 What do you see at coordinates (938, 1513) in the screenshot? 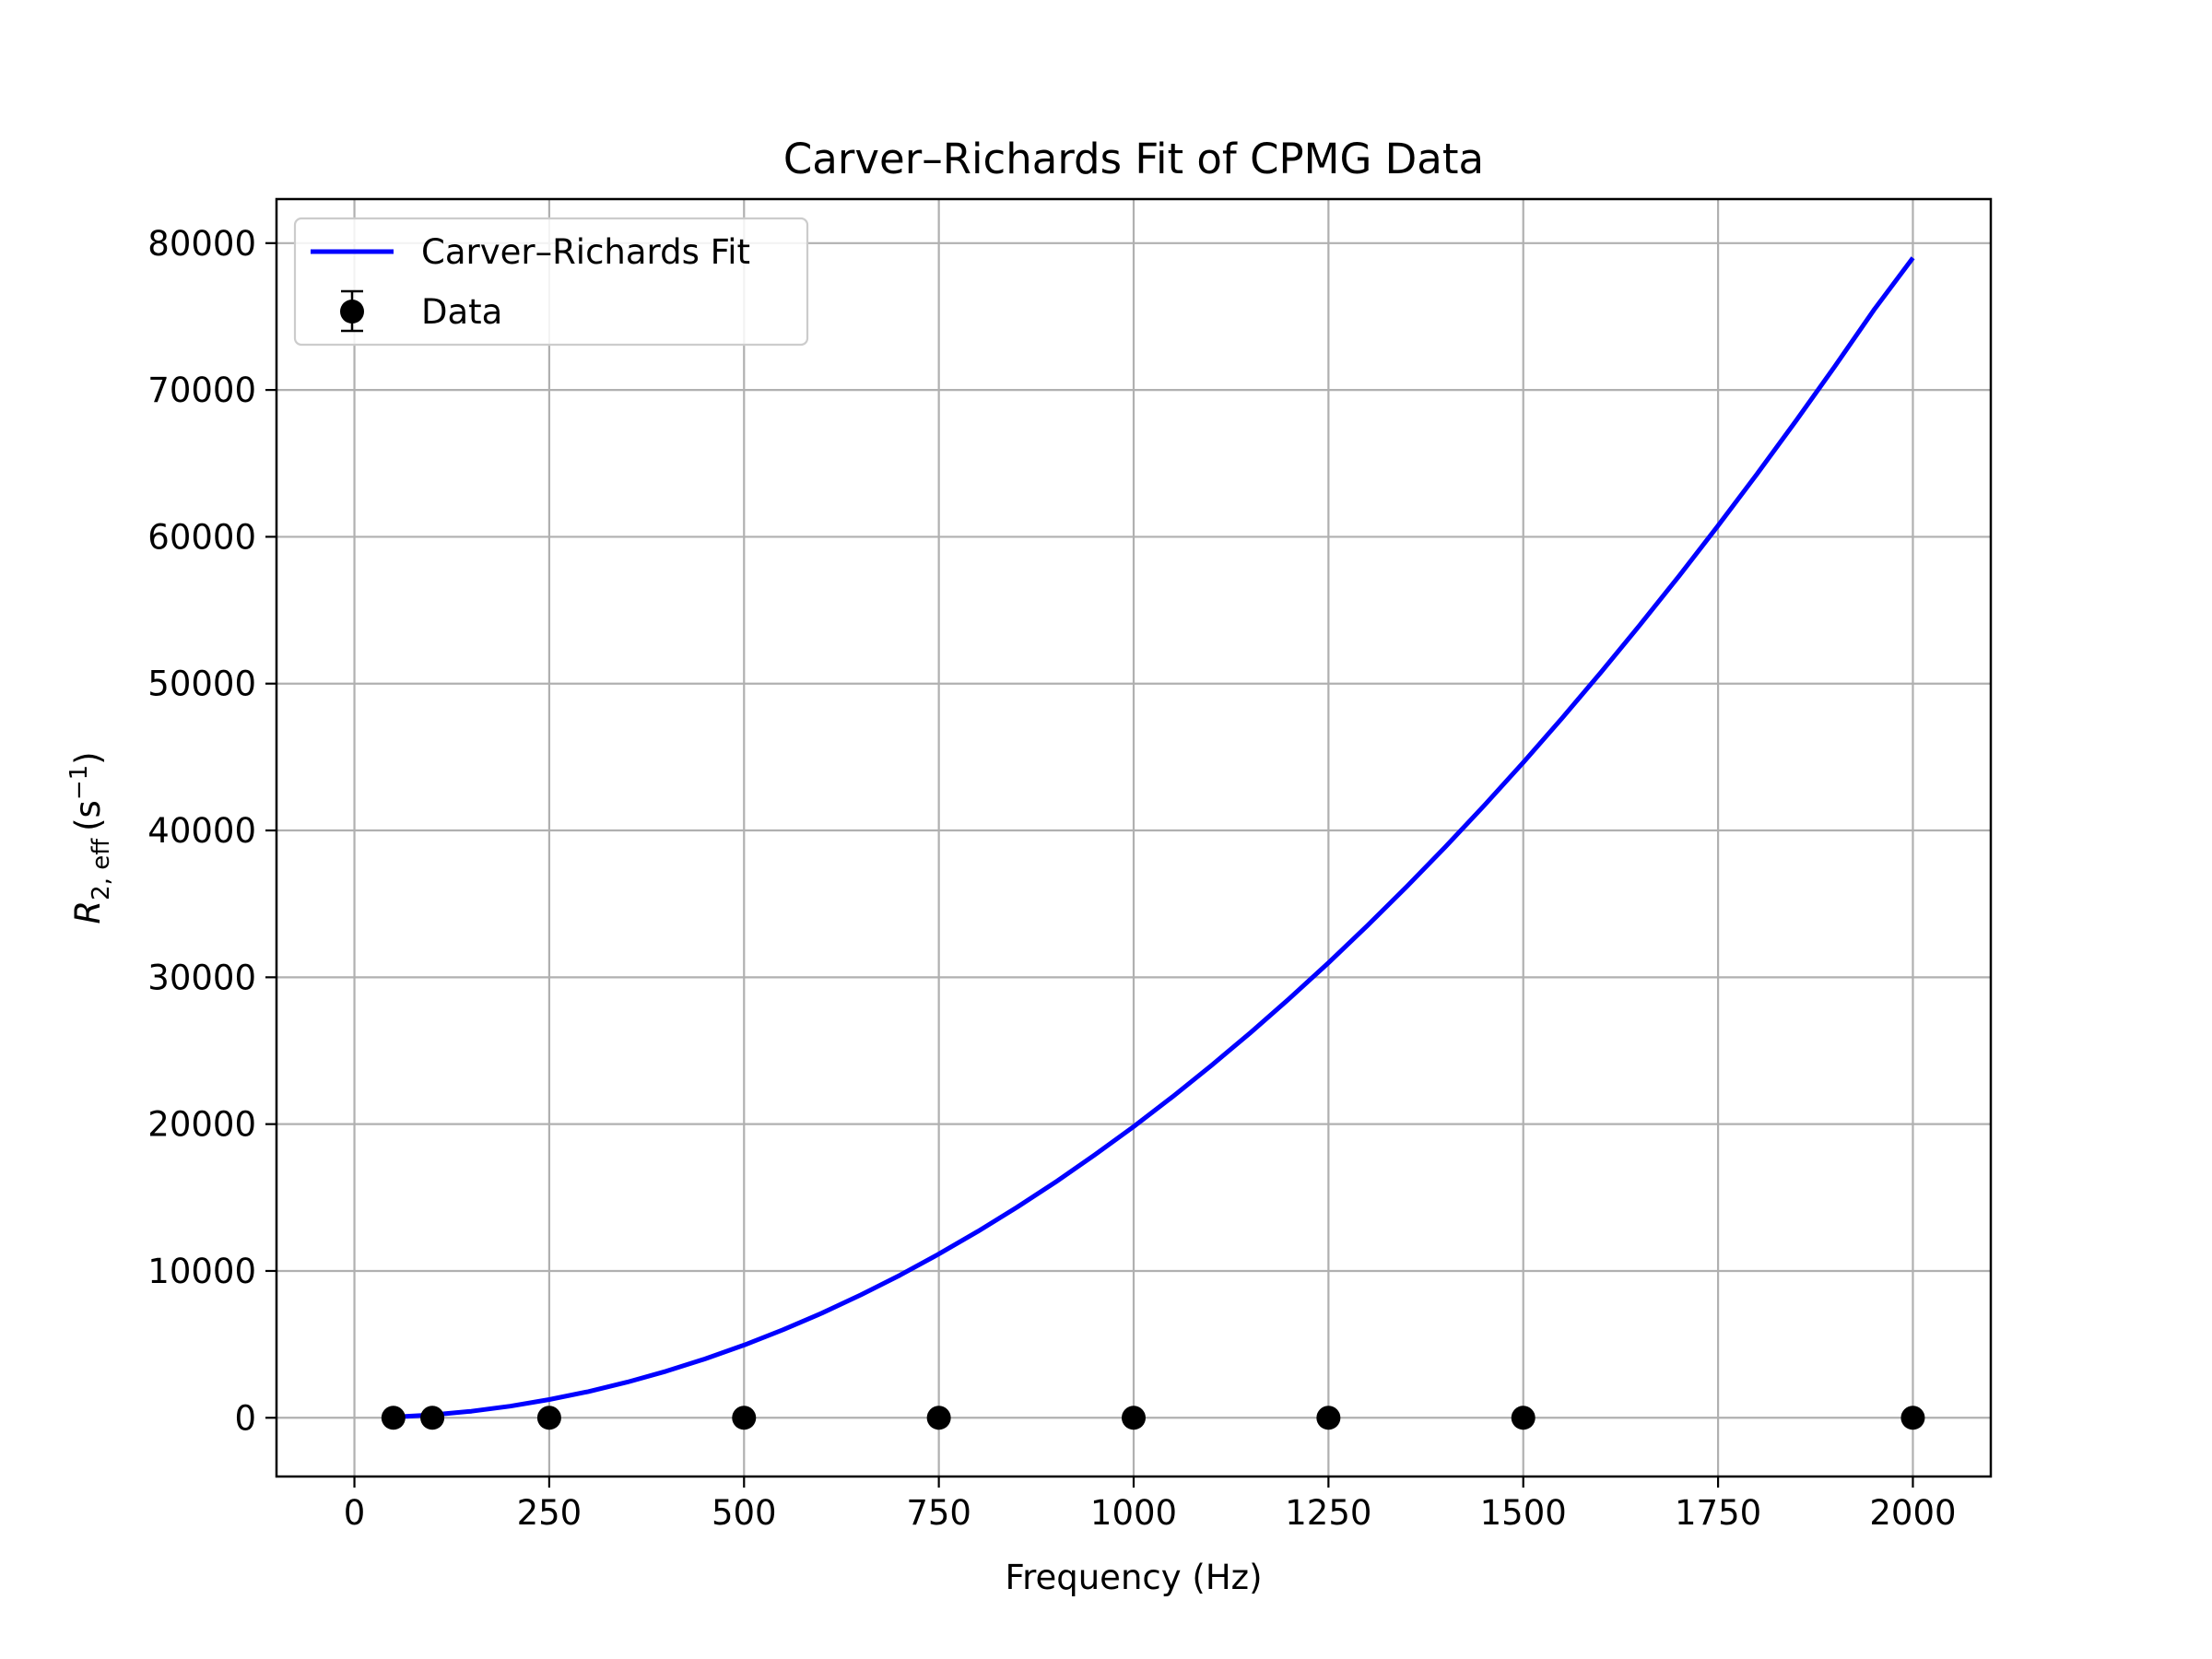
I see `x-tick-label: 750` at bounding box center [938, 1513].